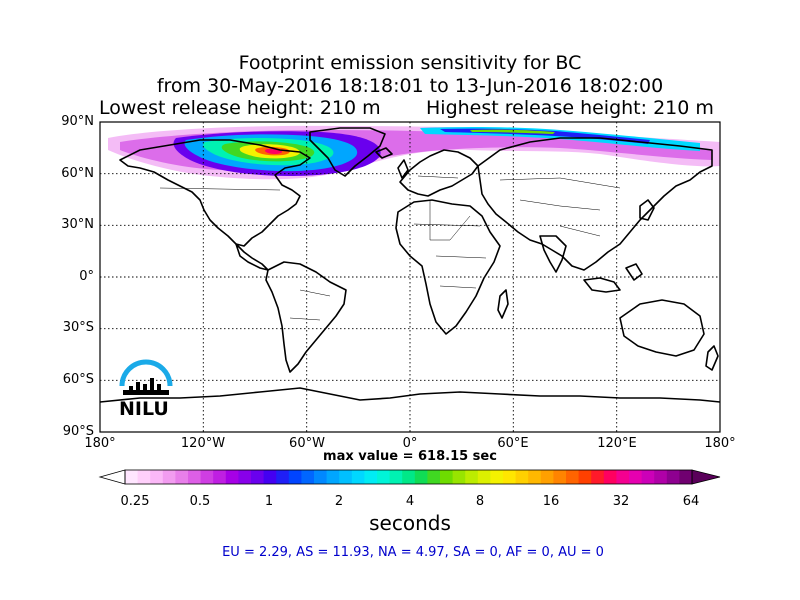 Image resolution: width=800 pixels, height=600 pixels. Describe the element at coordinates (339, 501) in the screenshot. I see `colorbar-tick-3: 2` at that location.